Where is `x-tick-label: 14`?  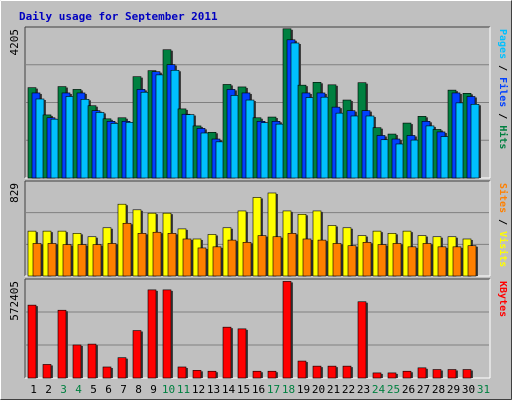 x-tick-label: 14 is located at coordinates (229, 389).